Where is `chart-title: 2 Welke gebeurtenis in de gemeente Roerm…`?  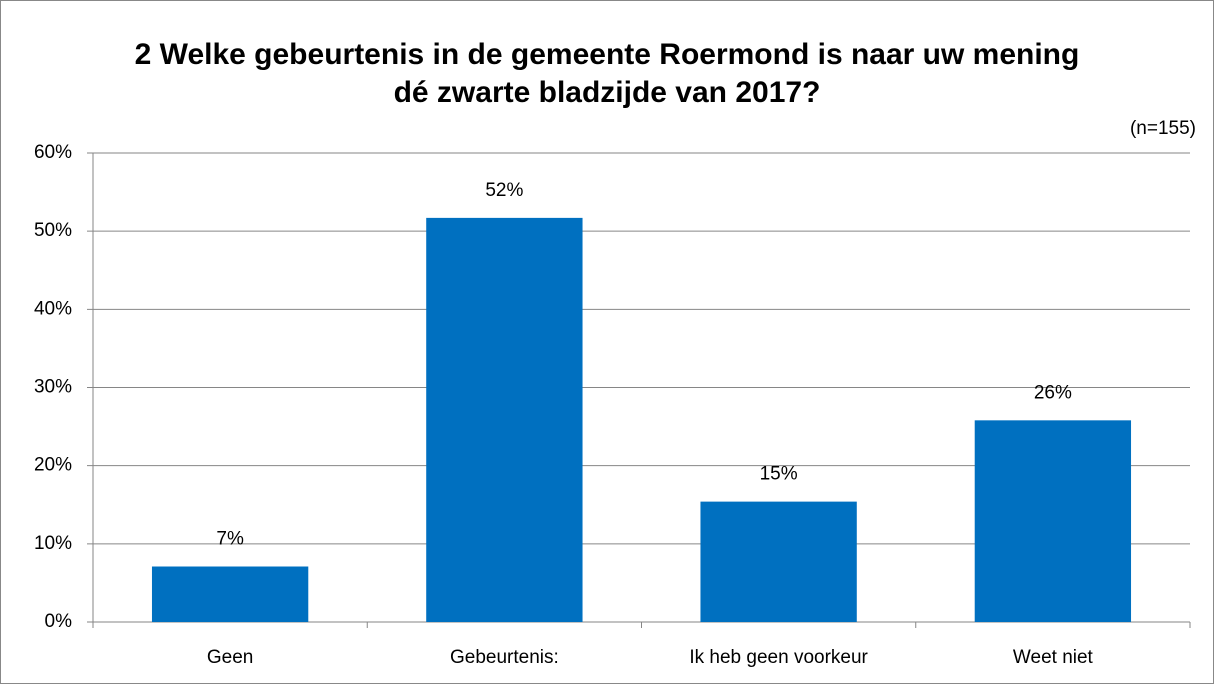 chart-title: 2 Welke gebeurtenis in de gemeente Roerm… is located at coordinates (607, 73).